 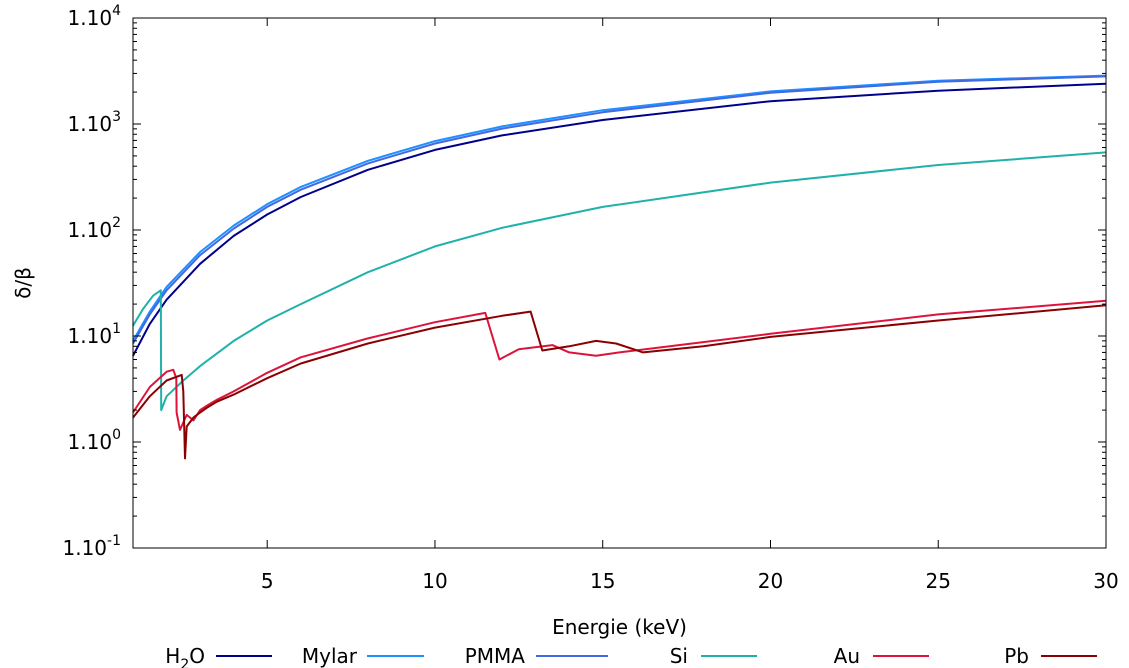 What do you see at coordinates (713, 656) in the screenshot?
I see `legend-item-si: Si` at bounding box center [713, 656].